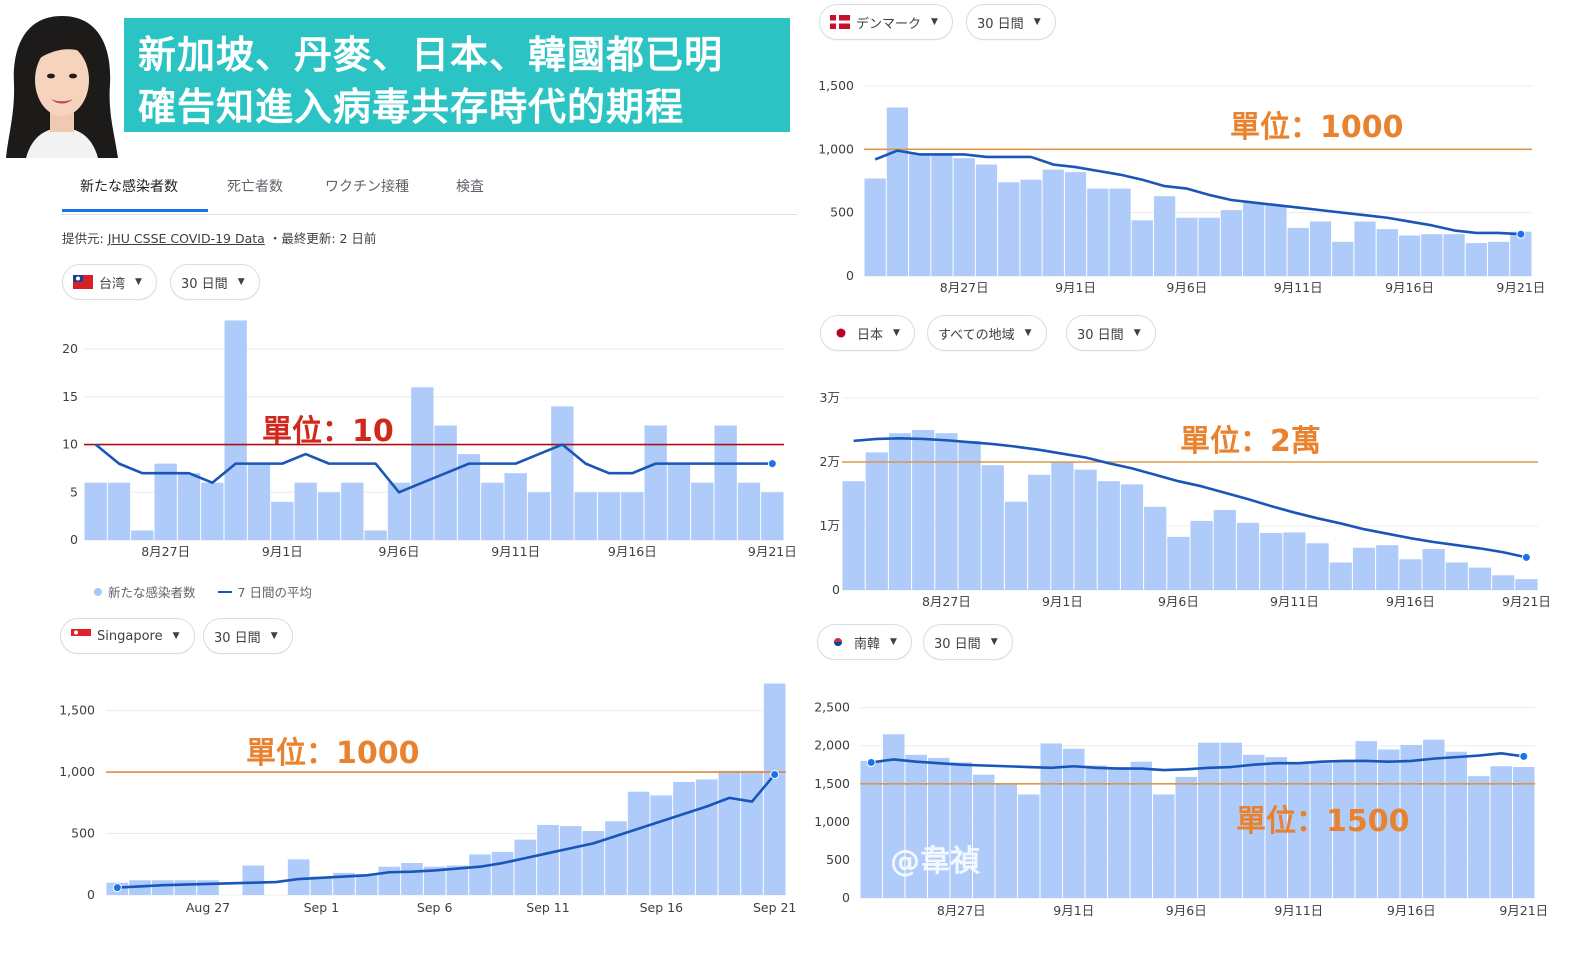 The width and height of the screenshot is (1582, 960). I want to click on tab-new-cases: 新たな感染者数, so click(129, 187).